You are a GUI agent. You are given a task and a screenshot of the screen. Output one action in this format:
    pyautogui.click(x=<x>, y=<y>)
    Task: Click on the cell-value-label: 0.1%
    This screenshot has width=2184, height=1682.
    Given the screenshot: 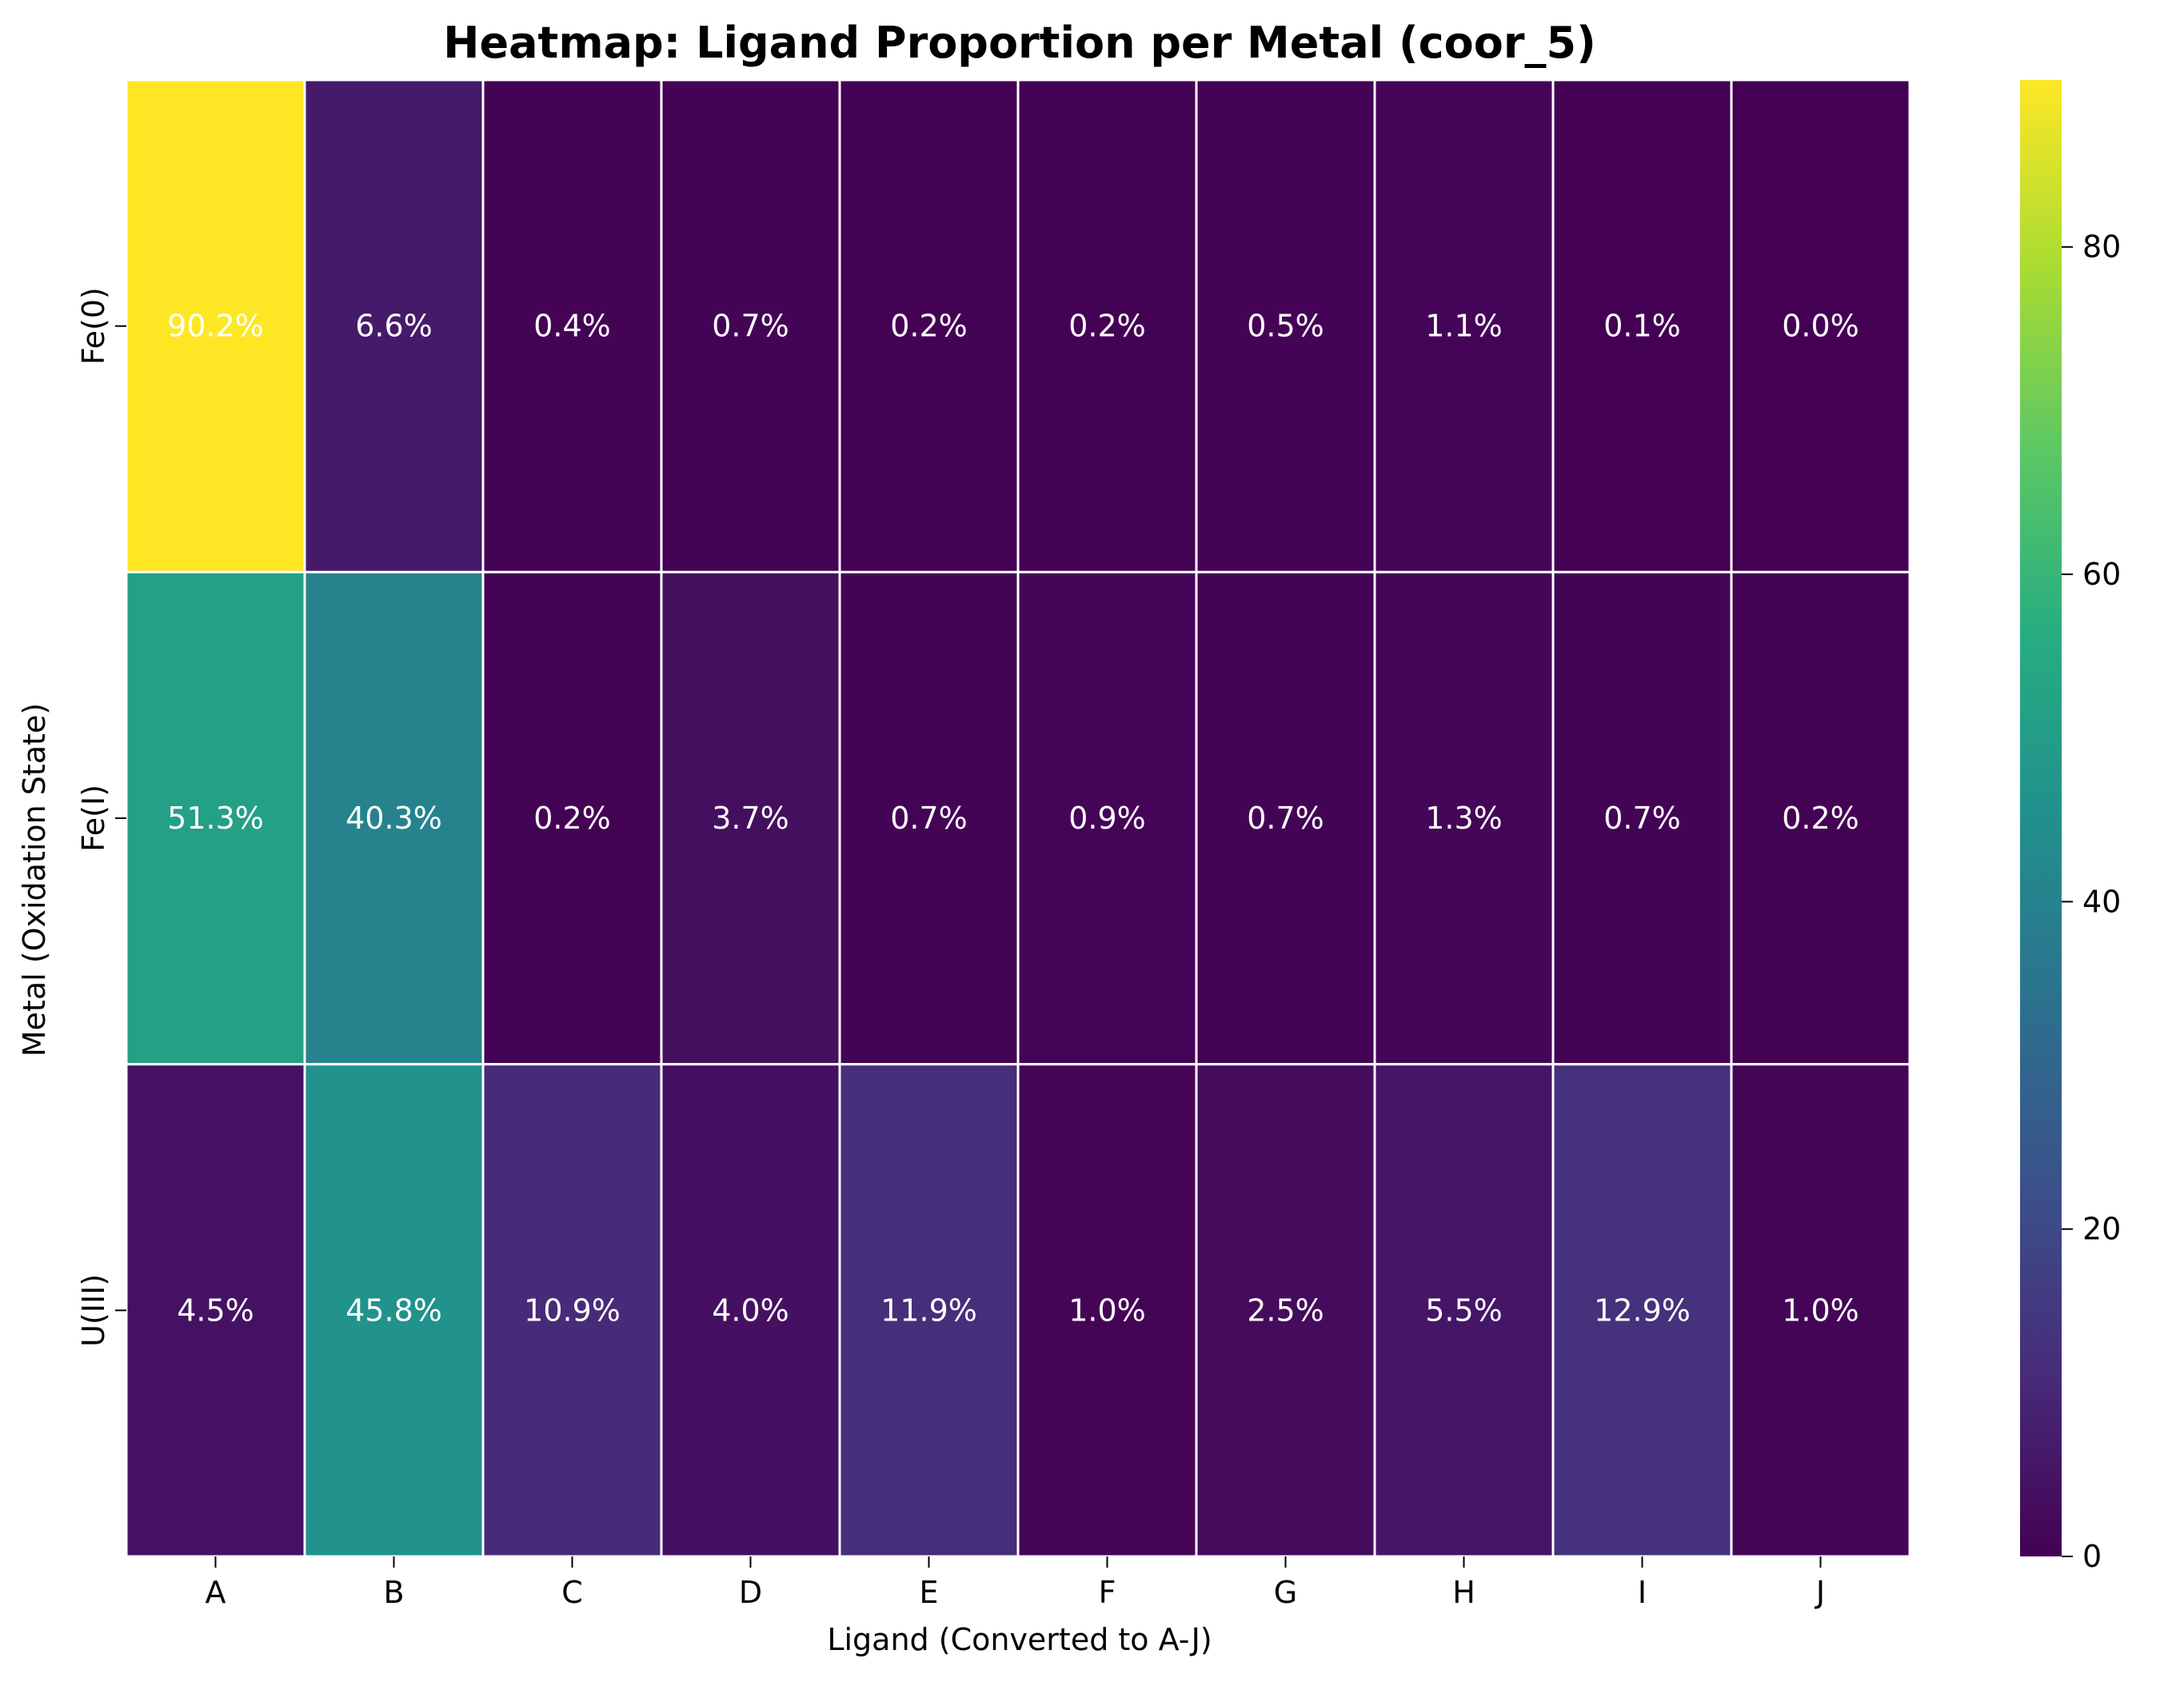 What is the action you would take?
    pyautogui.click(x=1642, y=326)
    